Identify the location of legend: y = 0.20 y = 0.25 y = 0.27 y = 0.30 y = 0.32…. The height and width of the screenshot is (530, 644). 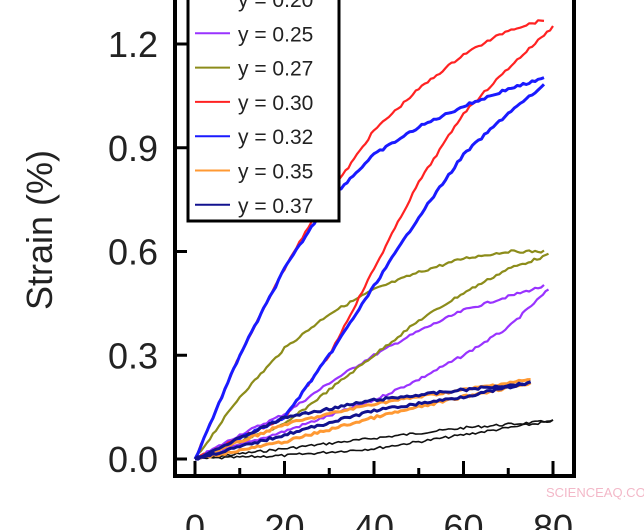
(263, 111).